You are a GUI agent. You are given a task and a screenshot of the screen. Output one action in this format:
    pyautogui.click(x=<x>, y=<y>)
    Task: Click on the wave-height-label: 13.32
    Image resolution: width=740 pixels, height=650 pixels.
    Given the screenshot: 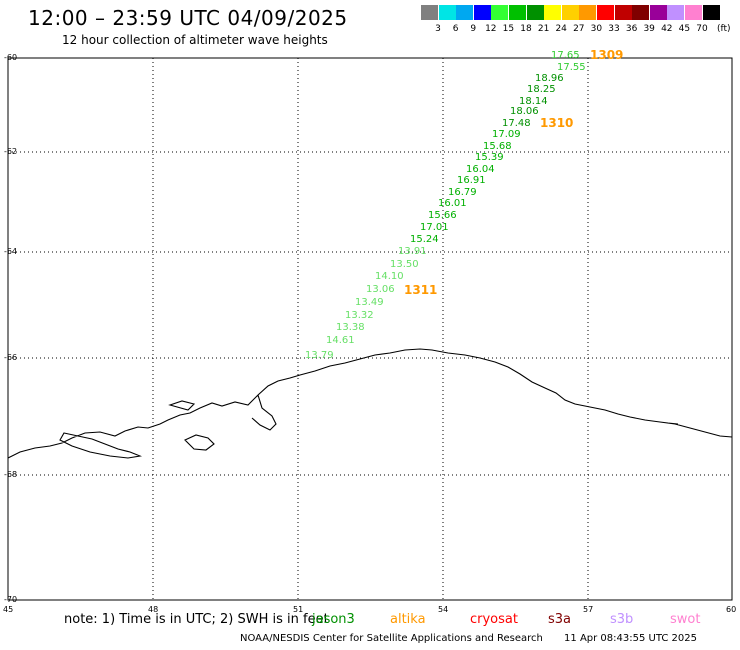 What is the action you would take?
    pyautogui.click(x=359, y=315)
    